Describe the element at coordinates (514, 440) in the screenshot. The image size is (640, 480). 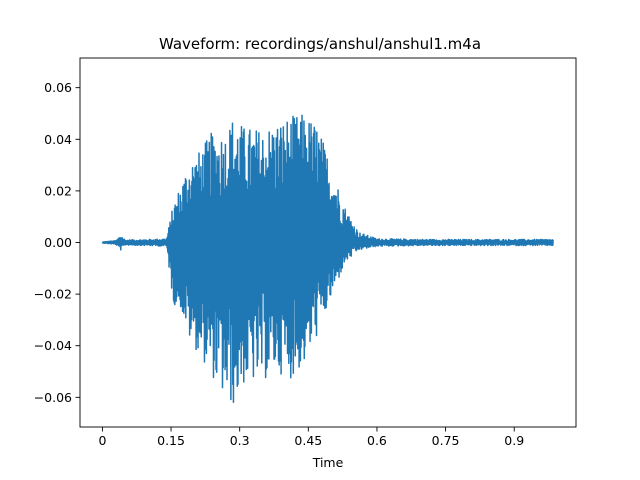
I see `x-tick-label: 0.9` at that location.